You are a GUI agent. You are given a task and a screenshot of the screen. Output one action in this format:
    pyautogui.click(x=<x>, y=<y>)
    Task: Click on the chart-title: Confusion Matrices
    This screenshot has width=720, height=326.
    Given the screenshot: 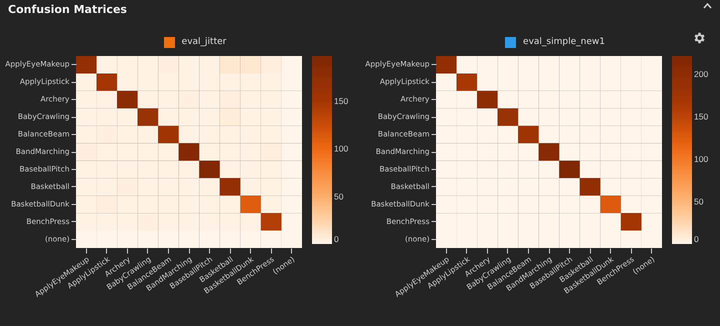 What is the action you would take?
    pyautogui.click(x=67, y=9)
    